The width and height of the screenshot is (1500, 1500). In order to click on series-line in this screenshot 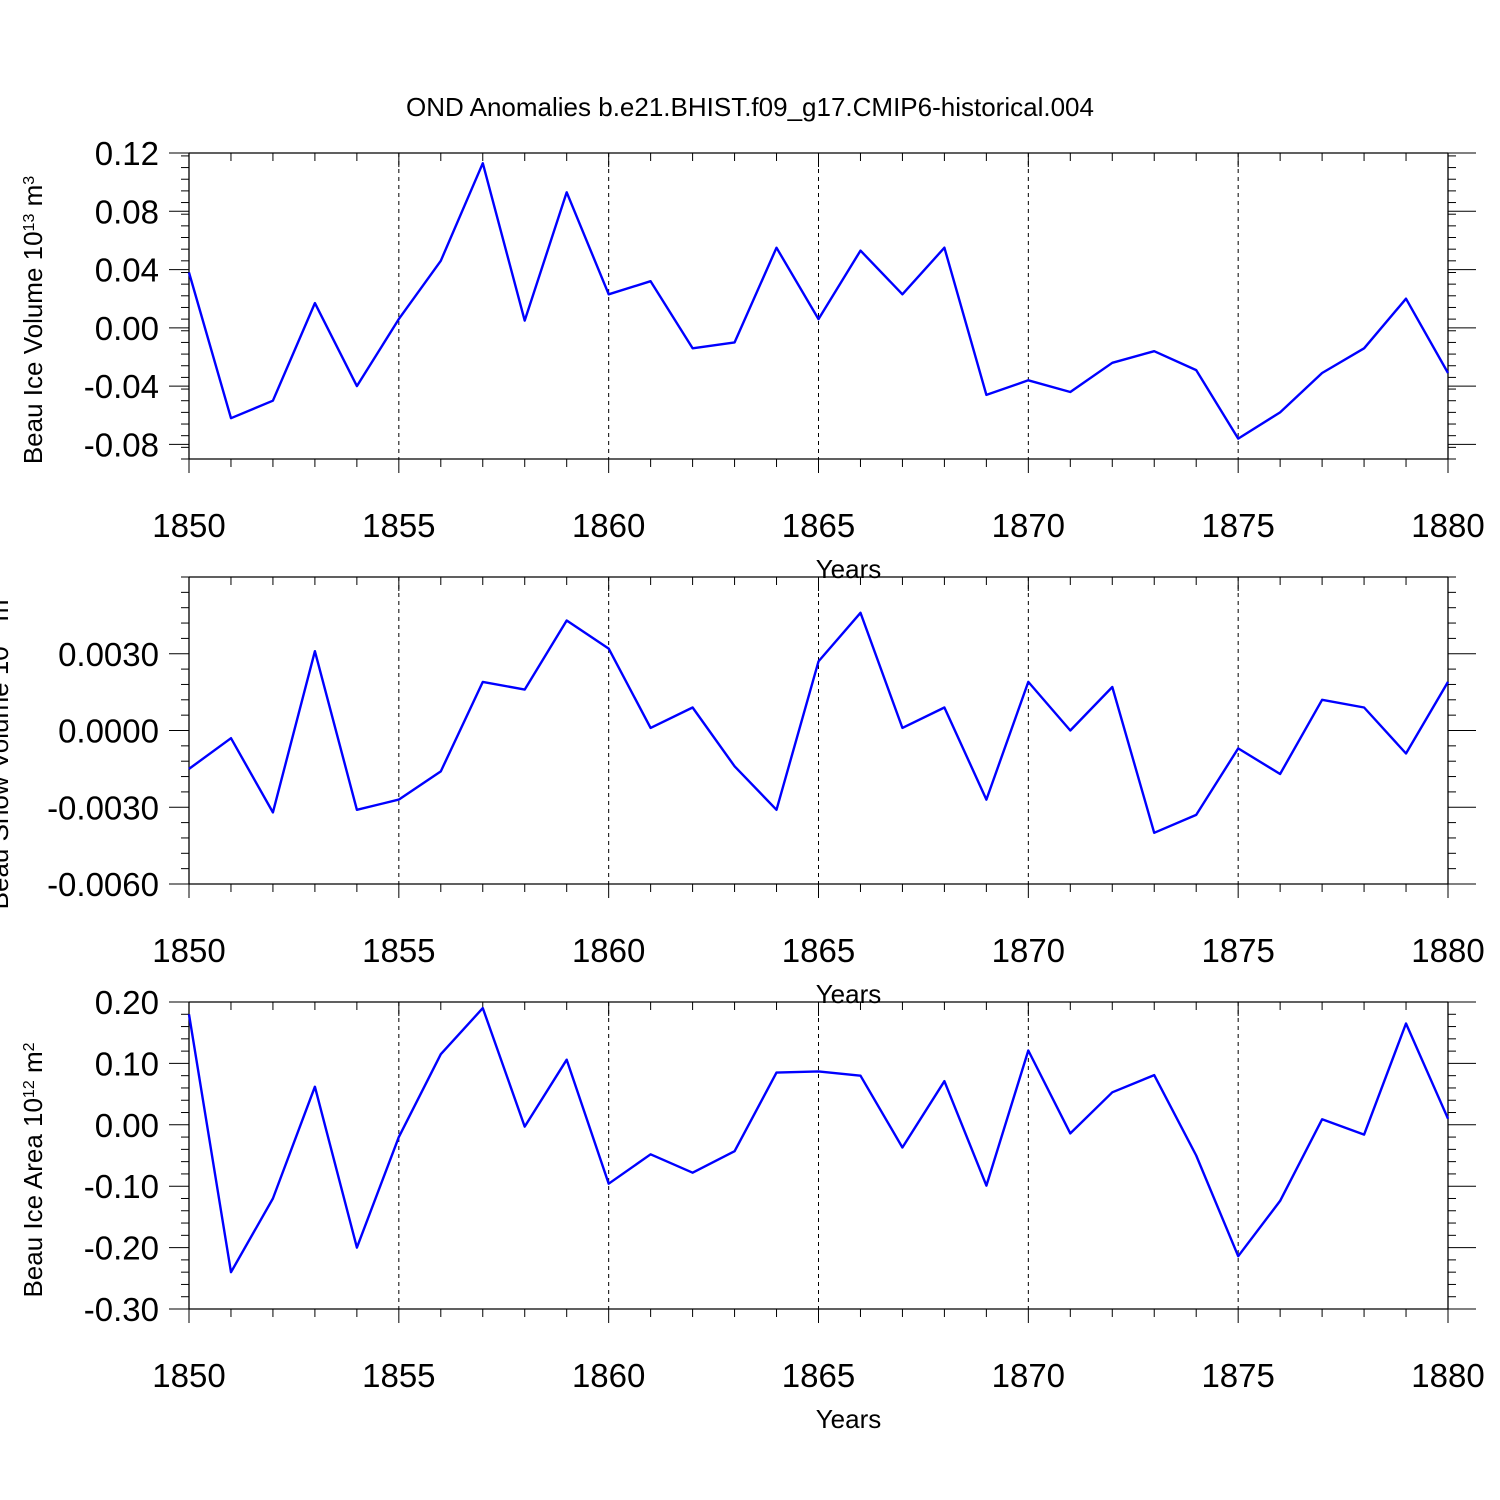, I will do `click(819, 722)`.